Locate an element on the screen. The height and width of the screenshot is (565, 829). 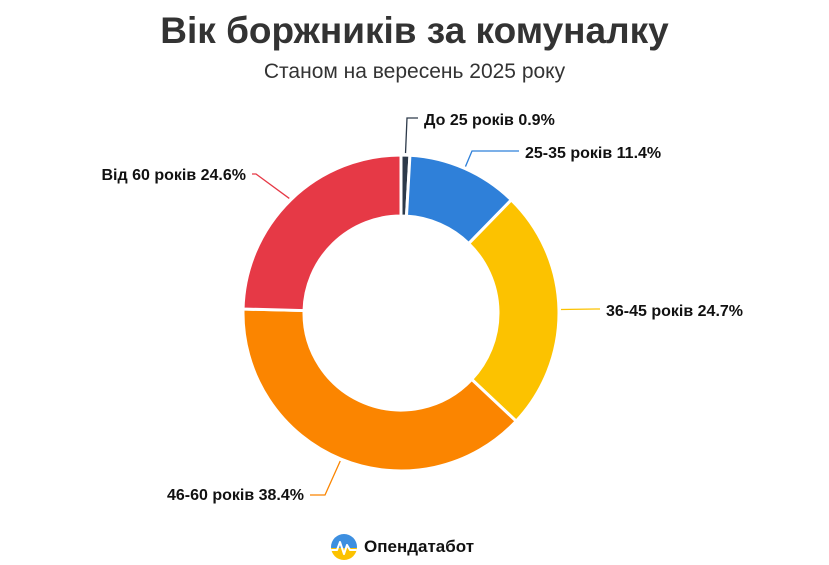
brand-name: Опендатабот is located at coordinates (419, 546).